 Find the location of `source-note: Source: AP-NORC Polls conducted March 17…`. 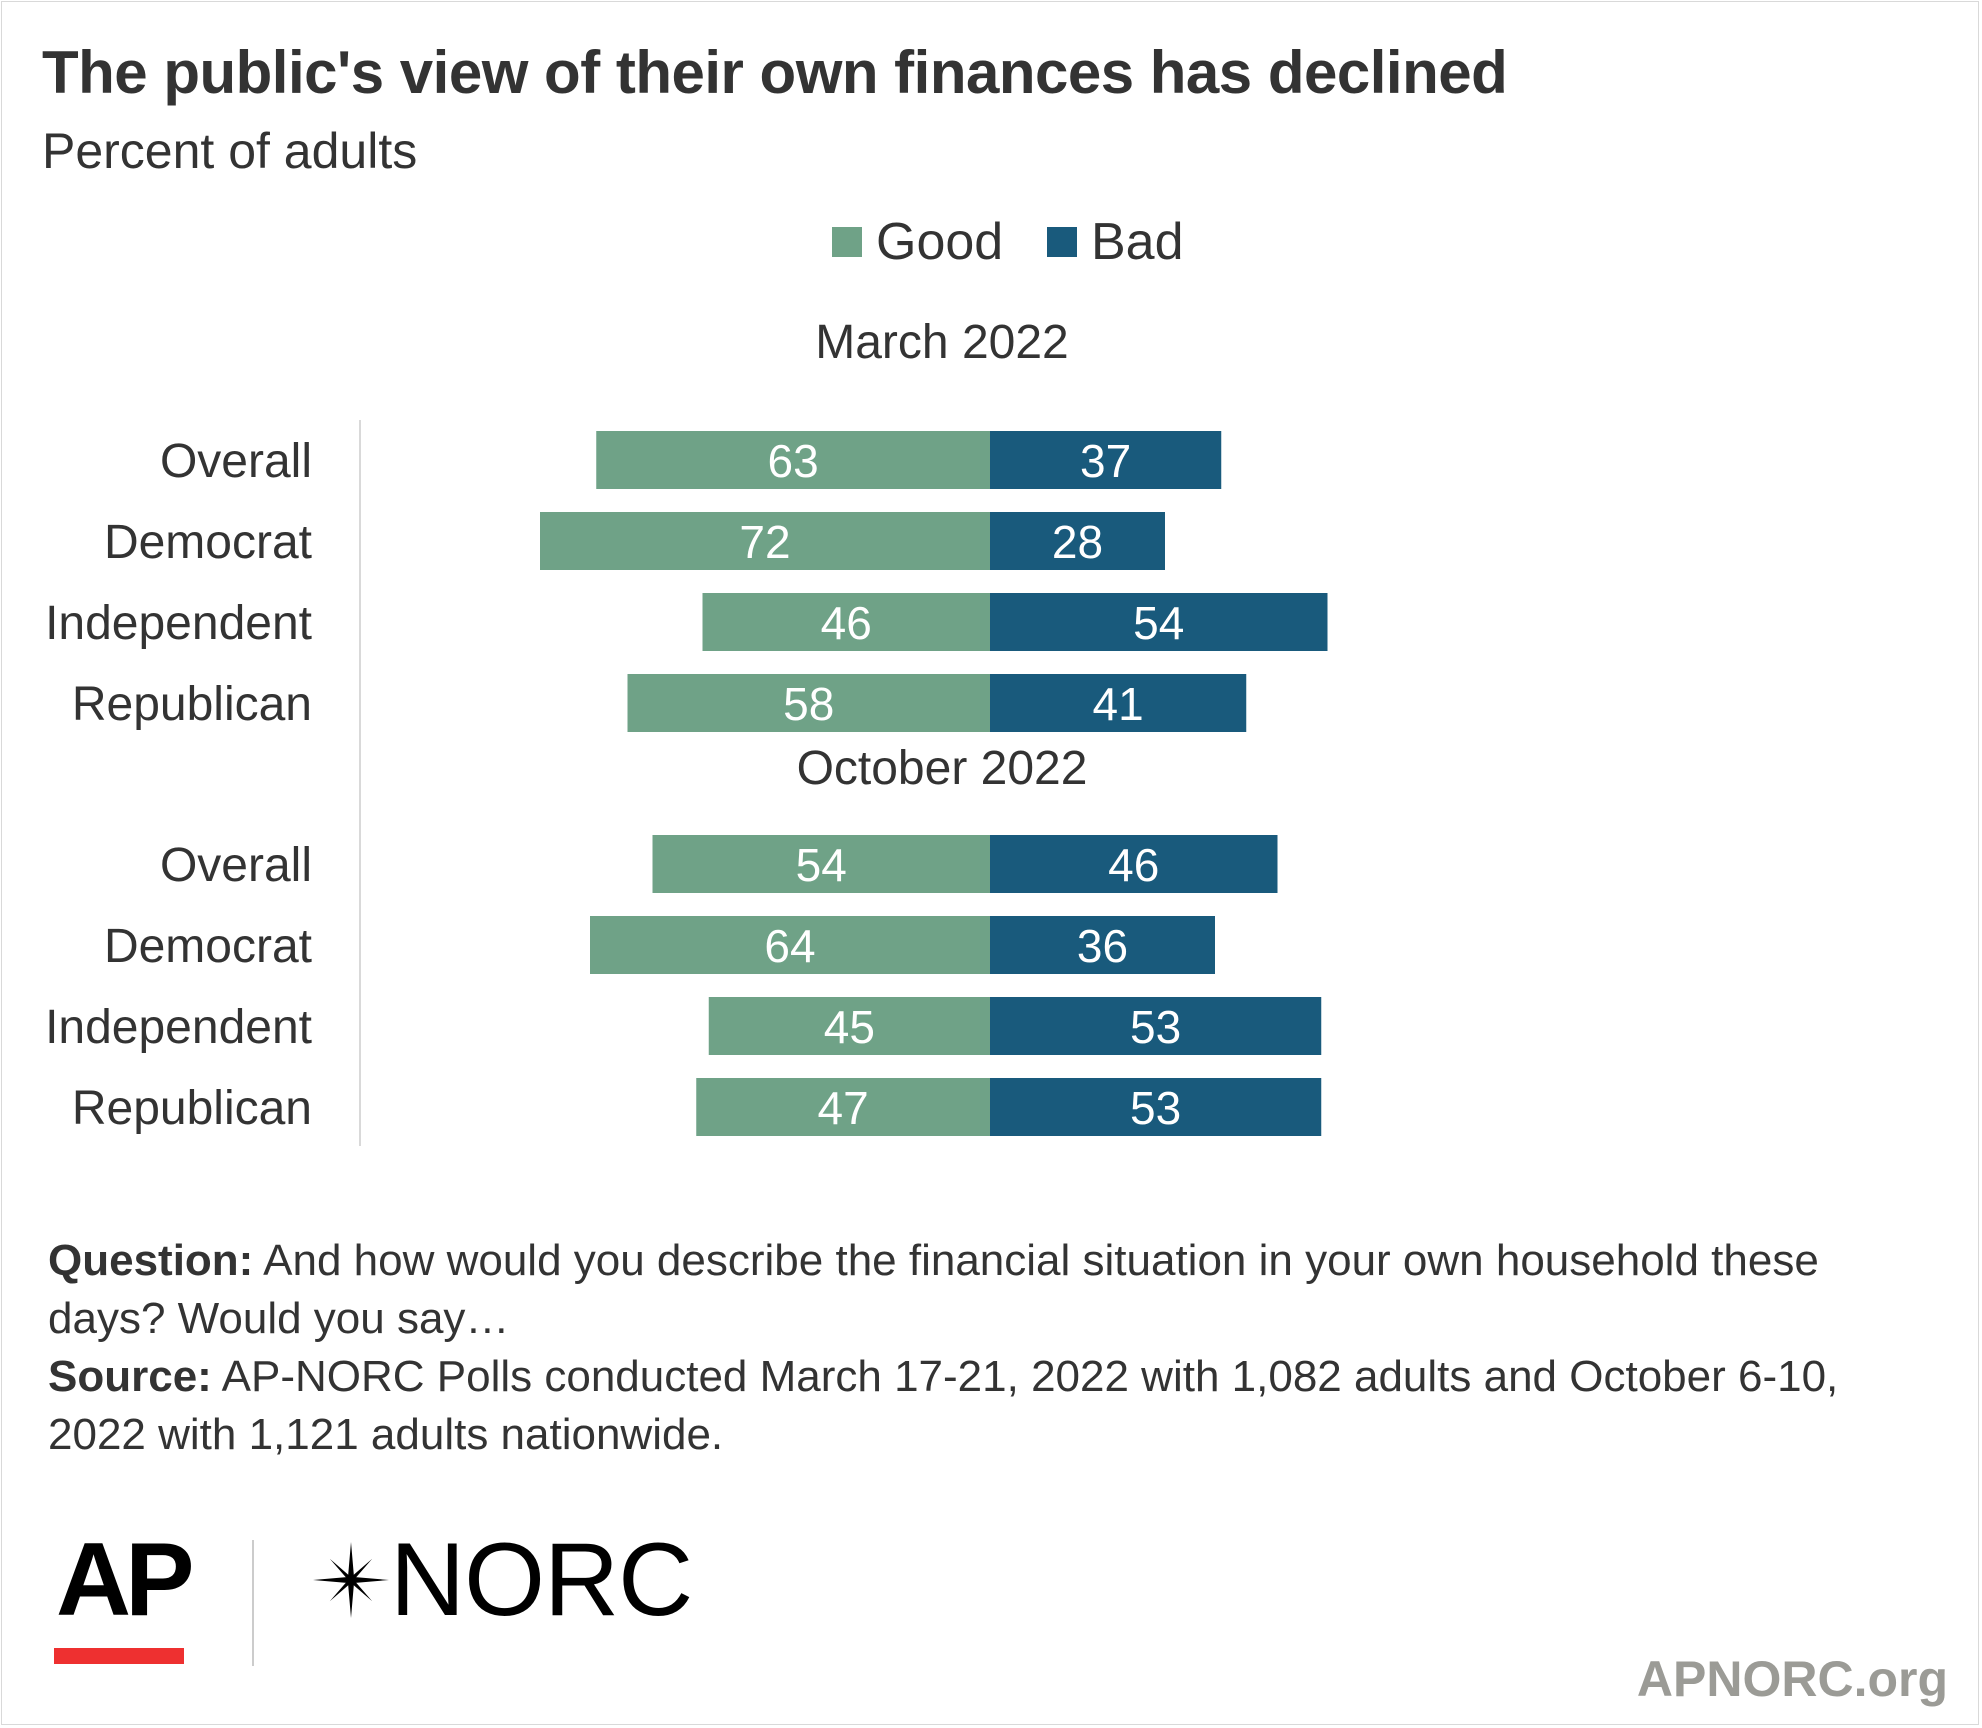

source-note: Source: AP-NORC Polls conducted March 17… is located at coordinates (988, 1406).